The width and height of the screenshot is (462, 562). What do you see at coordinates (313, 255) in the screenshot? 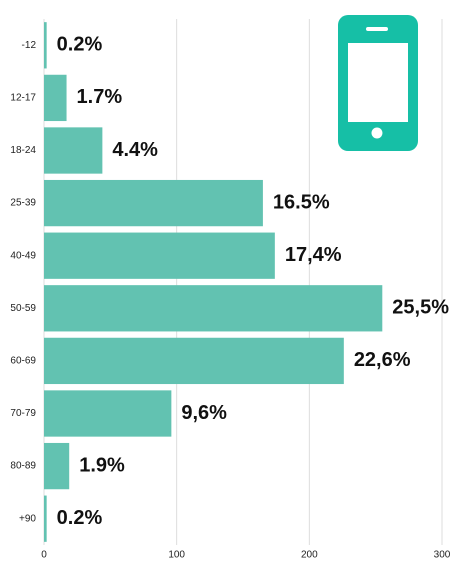
I see `data-label: 17,4%` at bounding box center [313, 255].